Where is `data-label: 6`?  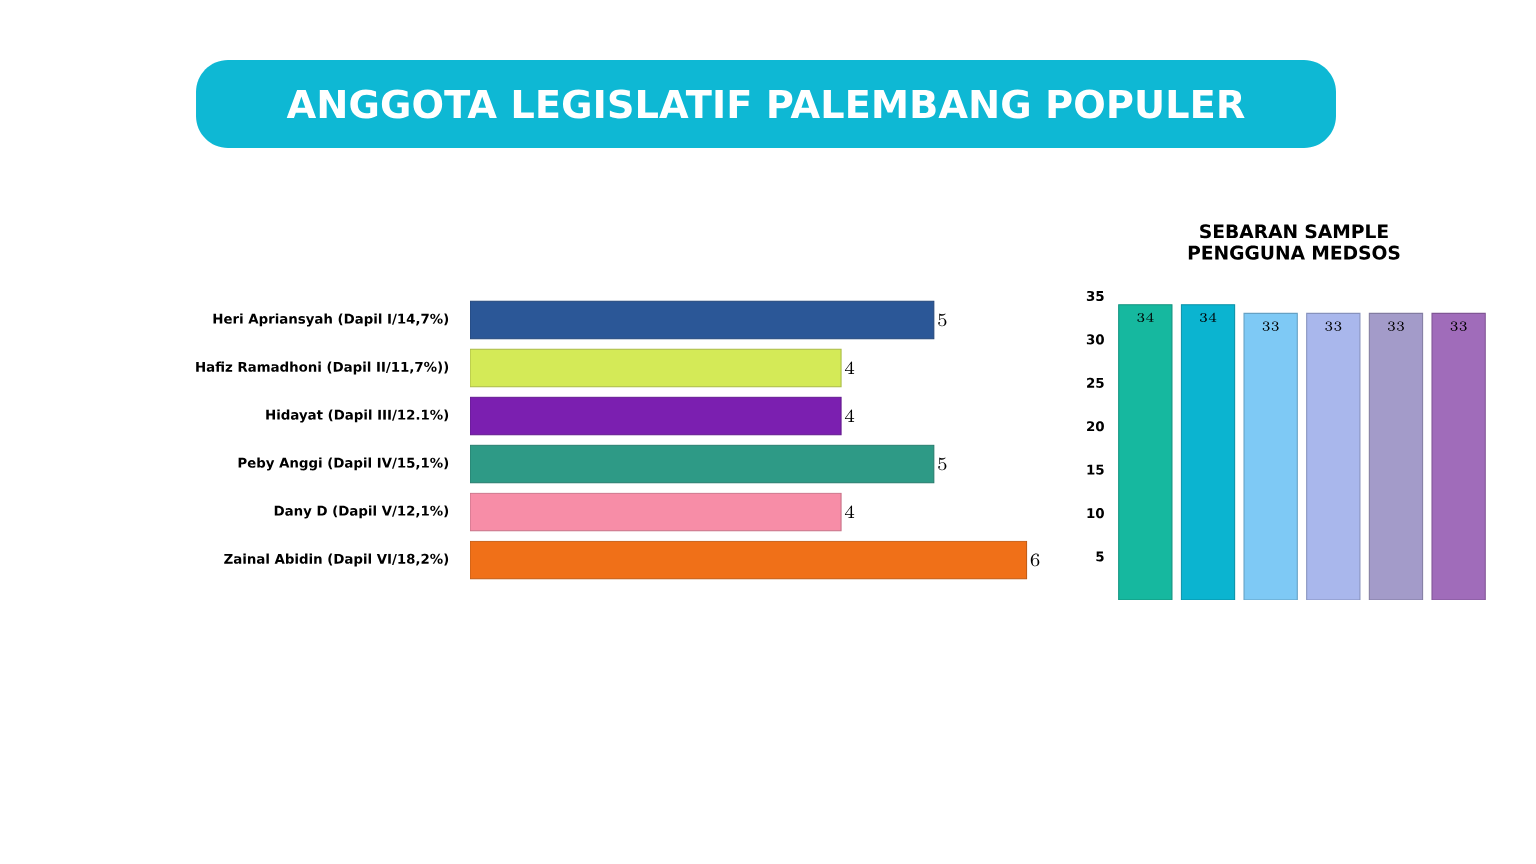
data-label: 6 is located at coordinates (1035, 560).